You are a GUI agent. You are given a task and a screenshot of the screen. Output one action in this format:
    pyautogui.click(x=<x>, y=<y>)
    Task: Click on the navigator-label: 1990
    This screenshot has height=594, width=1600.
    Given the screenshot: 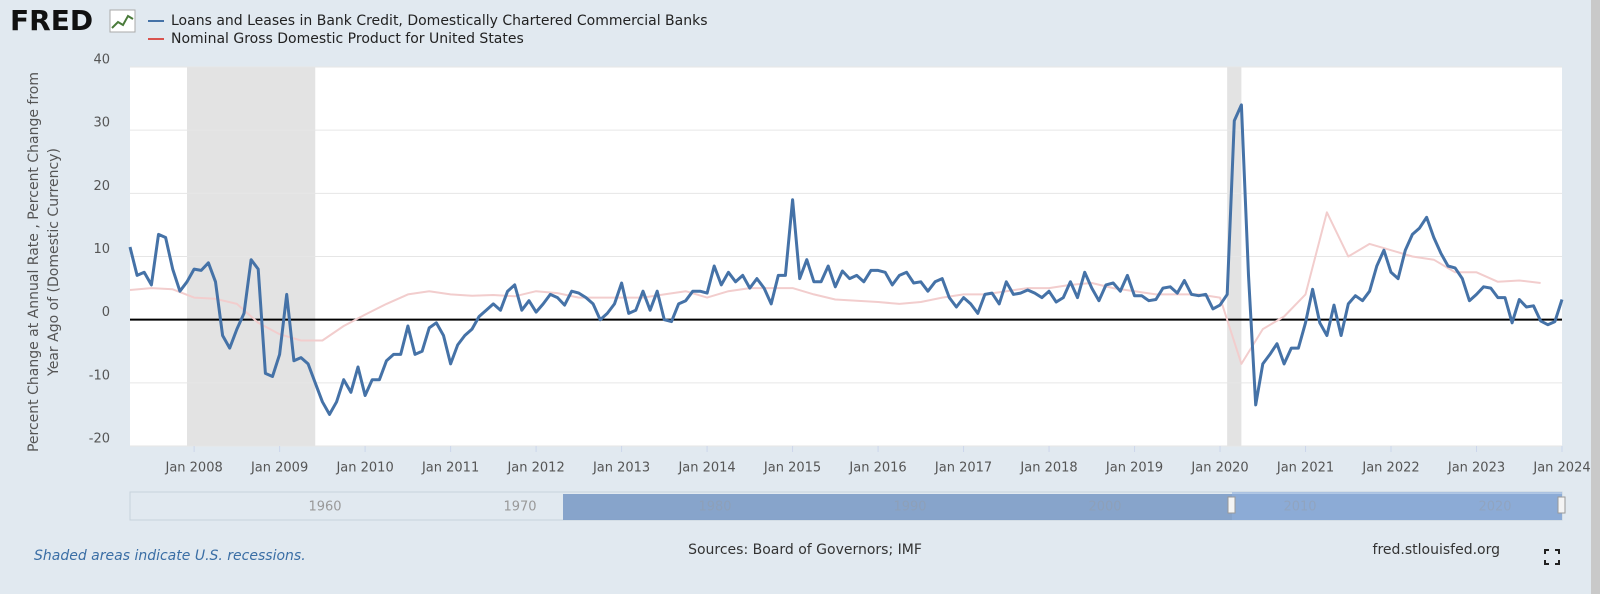 What is the action you would take?
    pyautogui.click(x=909, y=507)
    